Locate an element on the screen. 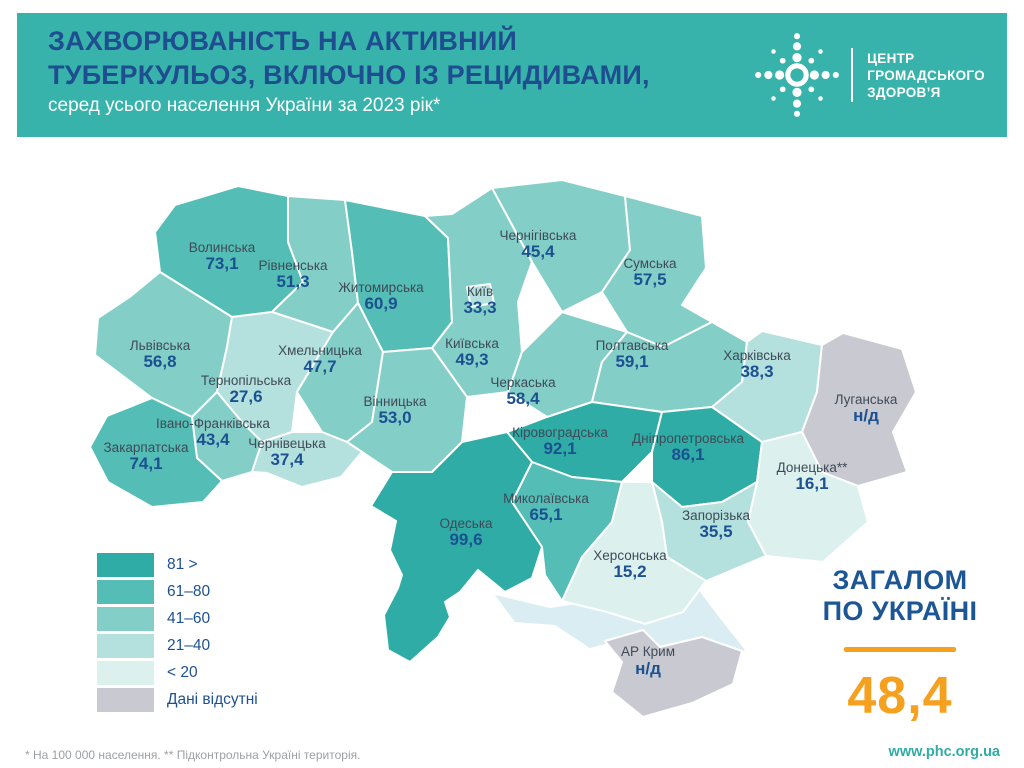 The image size is (1024, 768). legend-swatch-81plus is located at coordinates (125, 565).